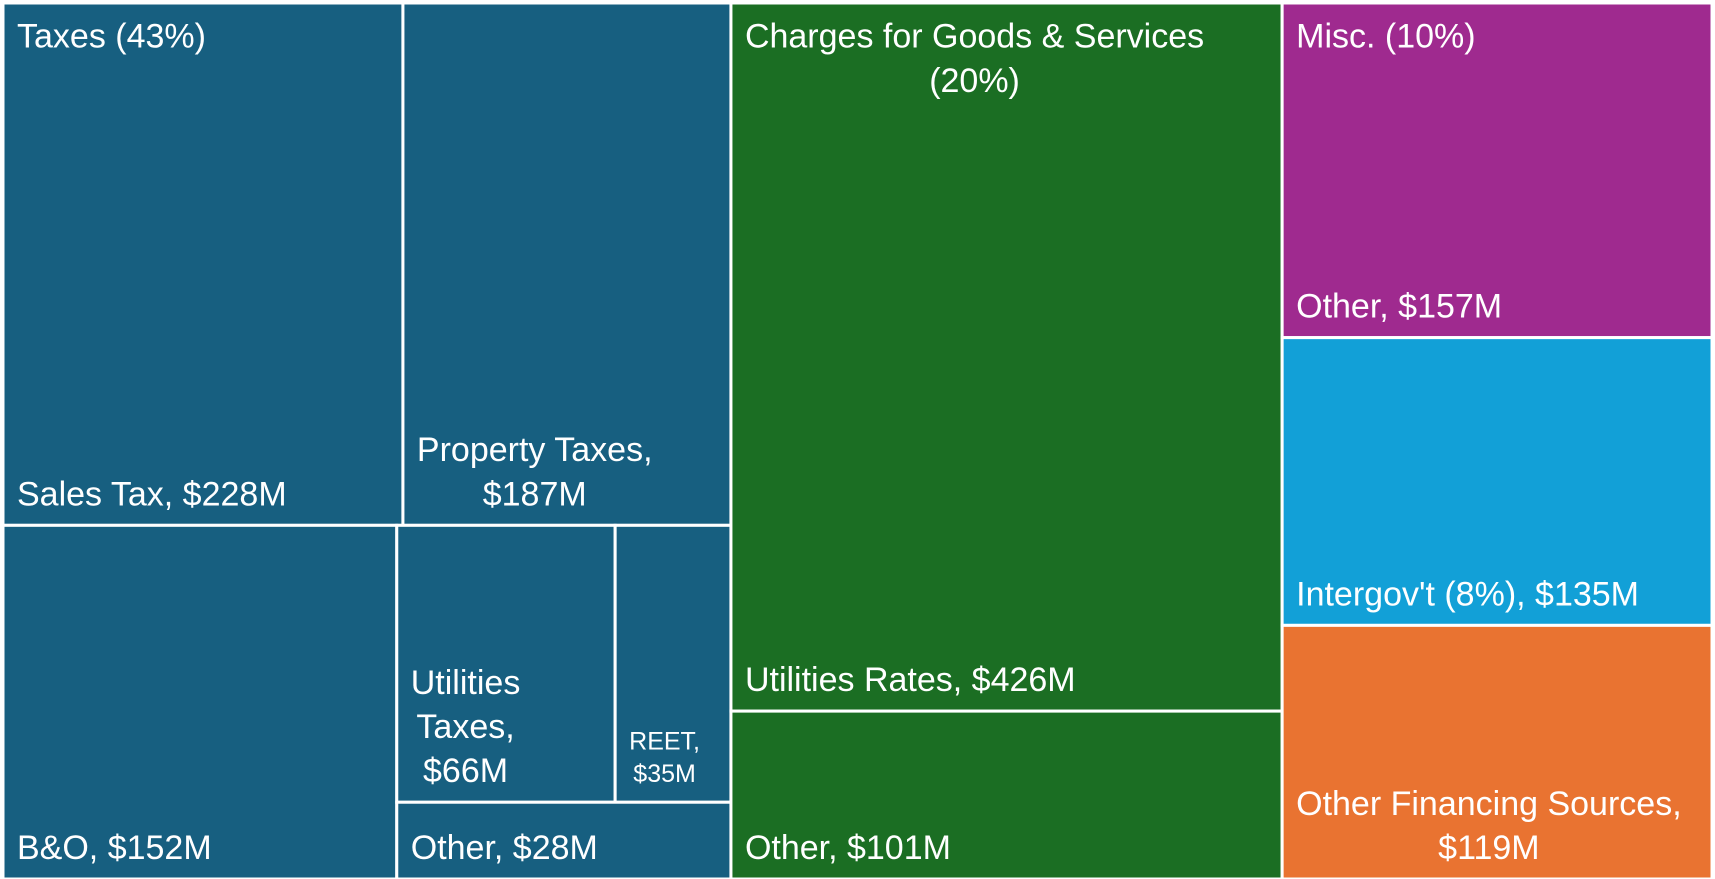  What do you see at coordinates (1399, 307) in the screenshot?
I see `cell-label: Other, $157M` at bounding box center [1399, 307].